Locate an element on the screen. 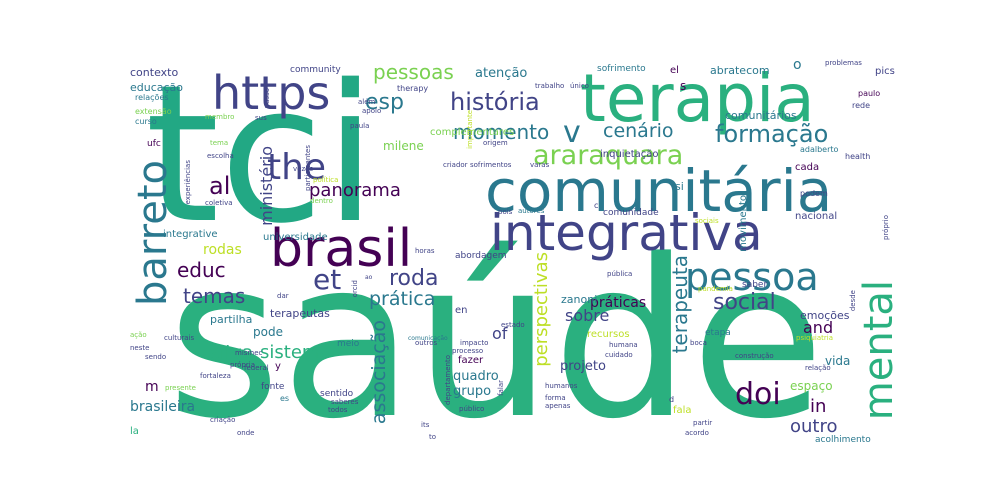  word-estado: estado is located at coordinates (513, 325).